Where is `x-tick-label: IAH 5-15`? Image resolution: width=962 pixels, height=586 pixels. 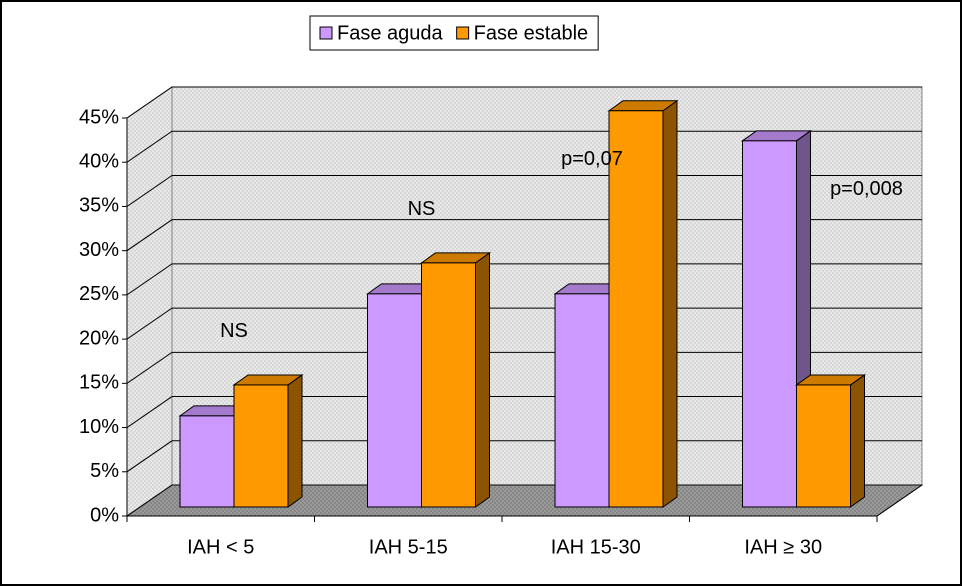
x-tick-label: IAH 5-15 is located at coordinates (408, 547).